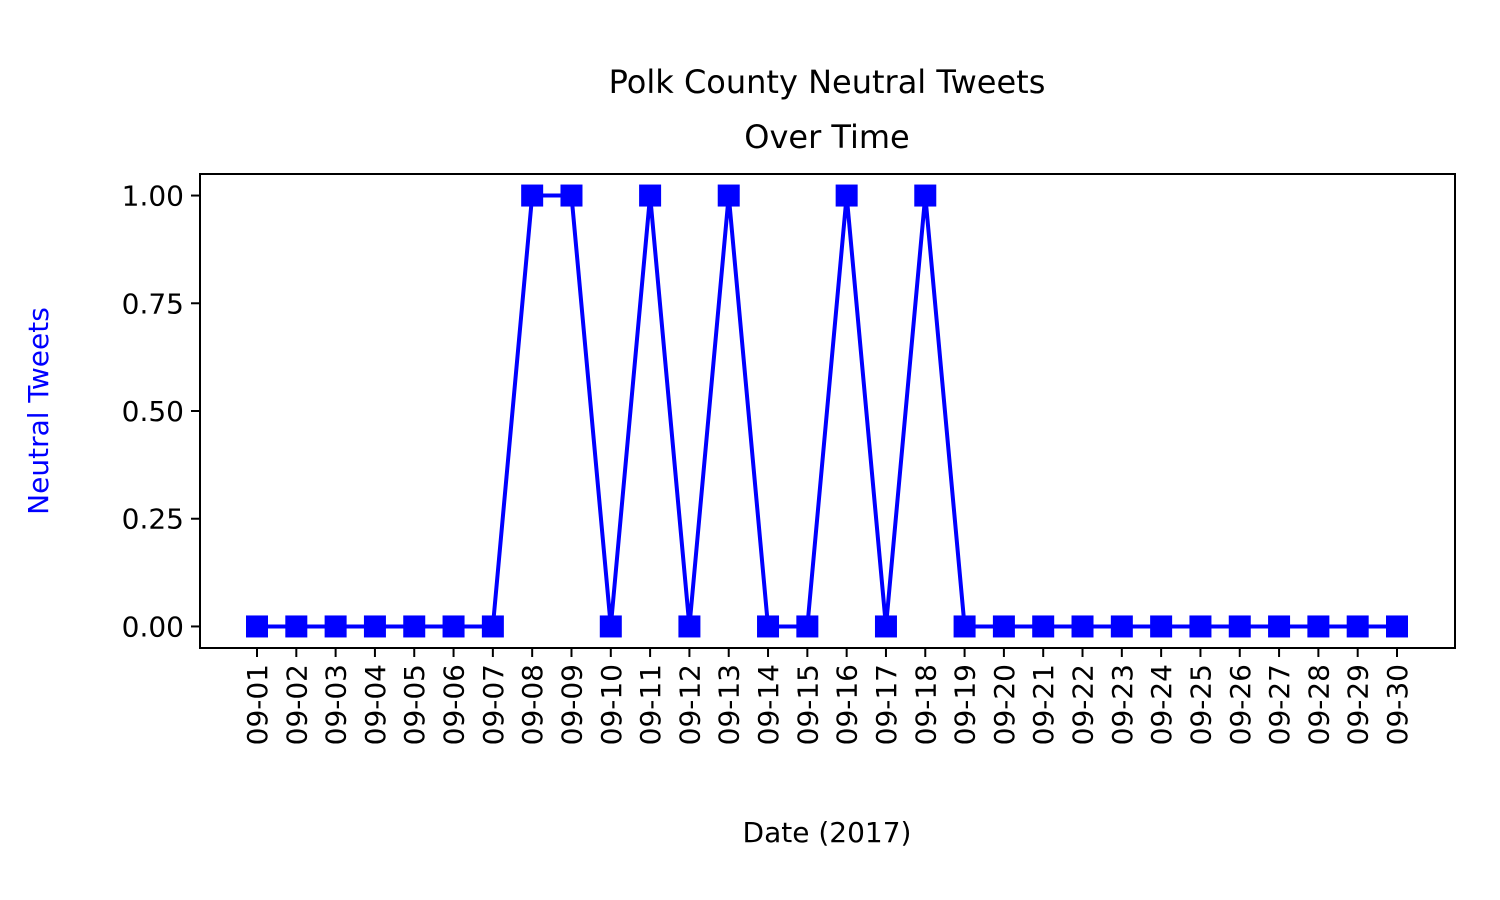  What do you see at coordinates (571, 704) in the screenshot?
I see `x-tick-label: 09-09` at bounding box center [571, 704].